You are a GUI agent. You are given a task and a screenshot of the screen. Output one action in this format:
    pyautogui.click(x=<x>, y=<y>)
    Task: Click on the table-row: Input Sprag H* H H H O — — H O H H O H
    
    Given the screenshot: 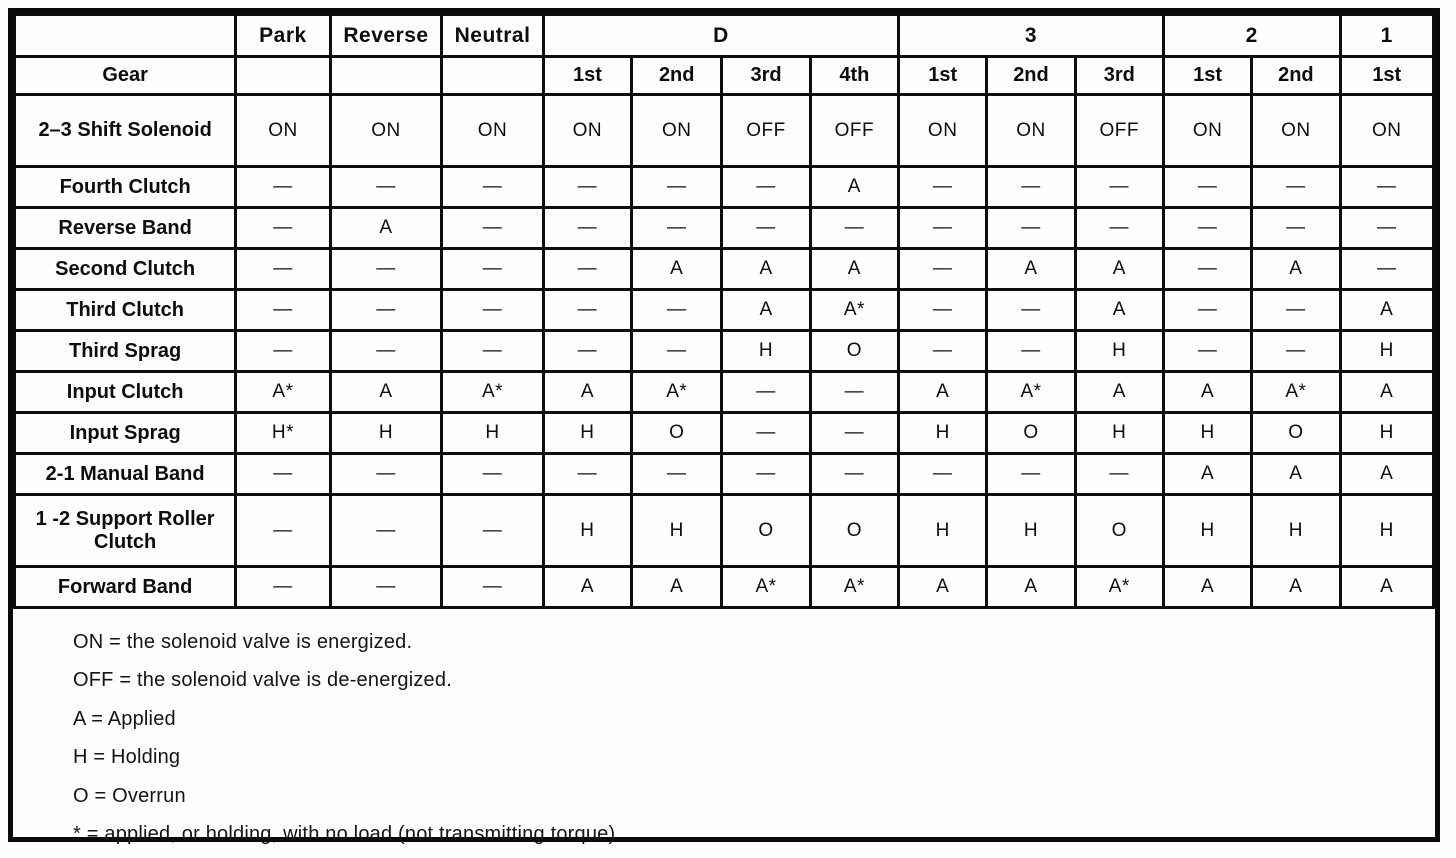 What is the action you would take?
    pyautogui.click(x=724, y=433)
    